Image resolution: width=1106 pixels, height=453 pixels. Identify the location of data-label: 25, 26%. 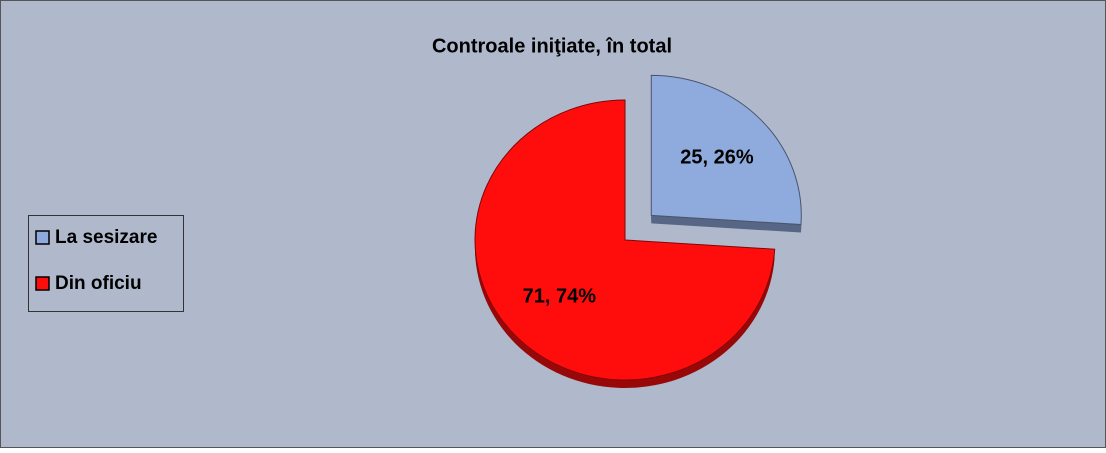
(717, 157).